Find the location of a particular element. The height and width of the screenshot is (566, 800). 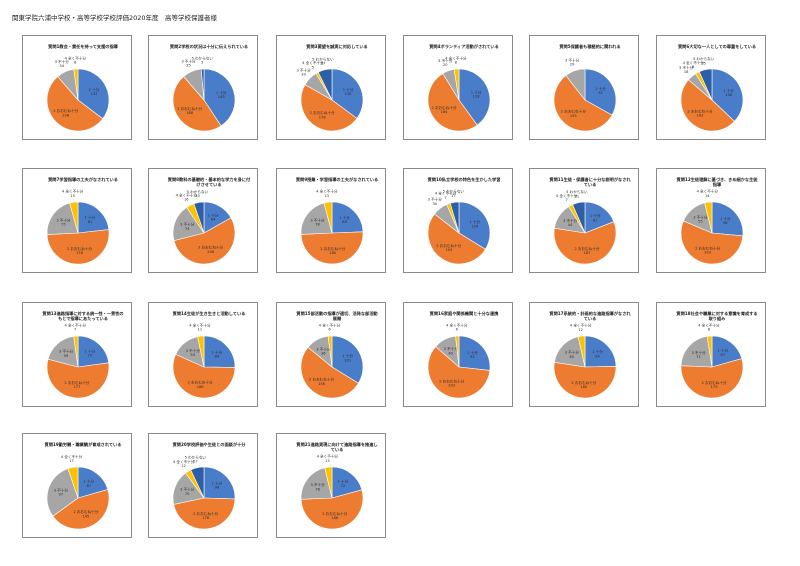

pie-chart: 1 十分 81 2 おおむね十分 178 3 不十分 75 4 全く不十分 15 is located at coordinates (78, 227).